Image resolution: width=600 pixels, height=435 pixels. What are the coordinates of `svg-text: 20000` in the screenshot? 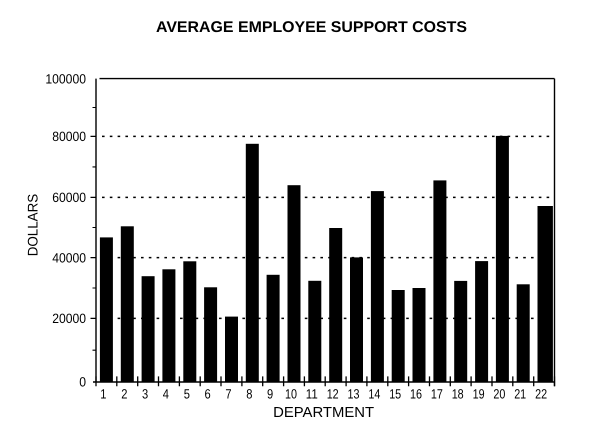 It's located at (69, 318).